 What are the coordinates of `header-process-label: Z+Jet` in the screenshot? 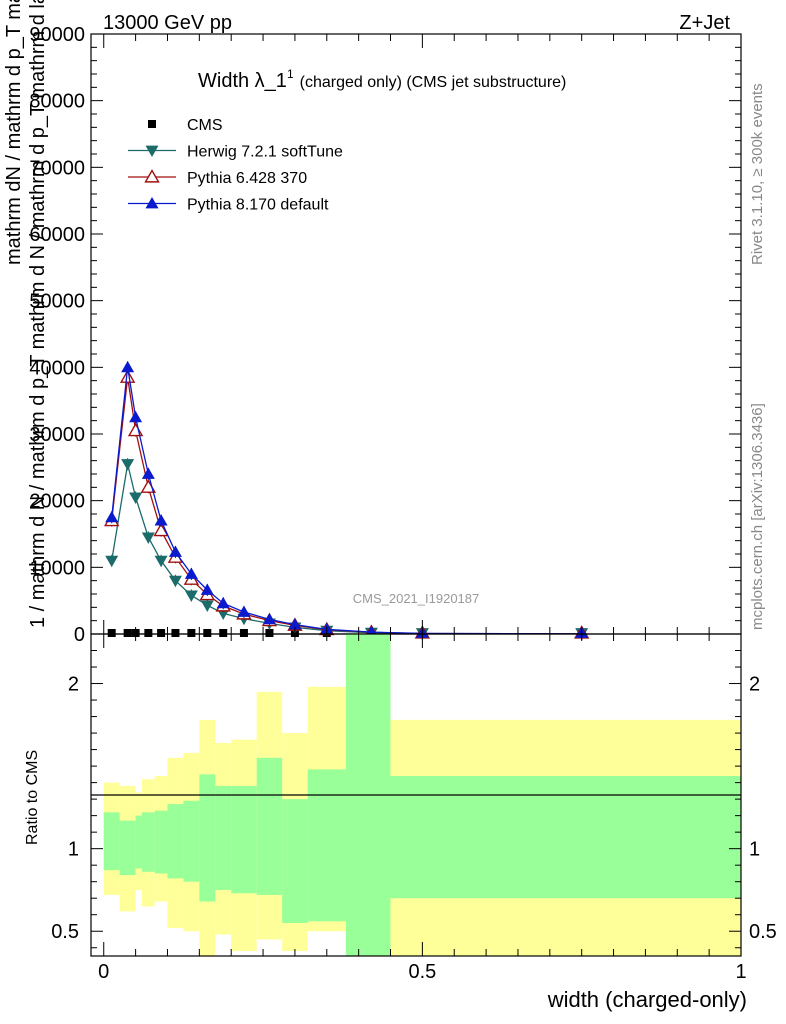 It's located at (704, 23).